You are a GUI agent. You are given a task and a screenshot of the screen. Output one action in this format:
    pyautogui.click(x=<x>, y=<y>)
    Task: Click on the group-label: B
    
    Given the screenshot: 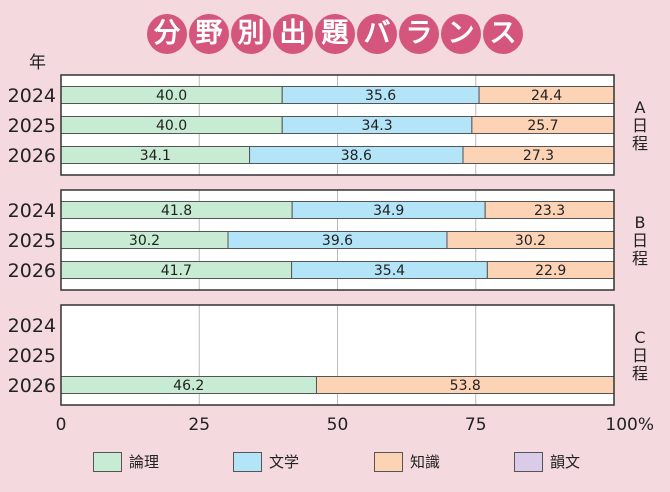 What is the action you would take?
    pyautogui.click(x=640, y=222)
    